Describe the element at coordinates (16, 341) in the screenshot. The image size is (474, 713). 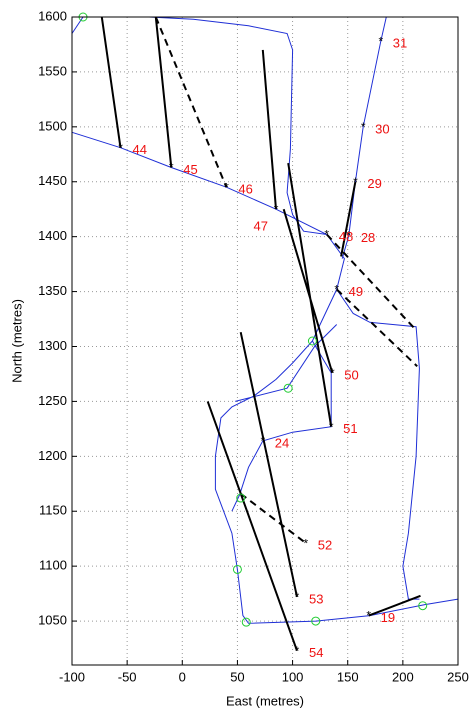
I see `y-axis-label: North (metres)` at that location.